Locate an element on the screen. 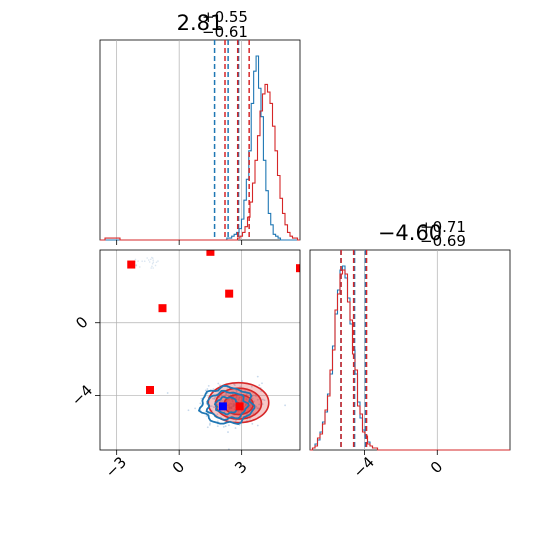 The height and width of the screenshot is (550, 550). param1-title-value: 2.81 is located at coordinates (200, 23).